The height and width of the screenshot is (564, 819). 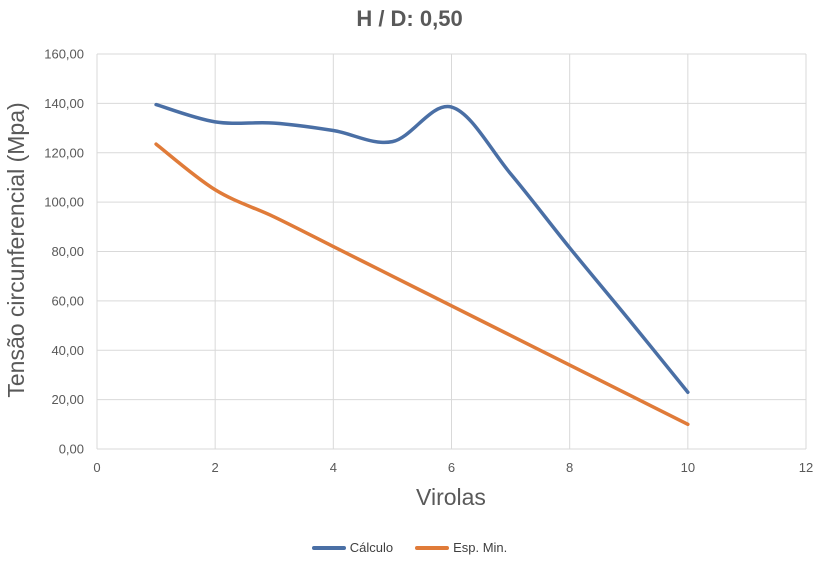 What do you see at coordinates (480, 547) in the screenshot?
I see `legend-label-esp-min: Esp. Min.` at bounding box center [480, 547].